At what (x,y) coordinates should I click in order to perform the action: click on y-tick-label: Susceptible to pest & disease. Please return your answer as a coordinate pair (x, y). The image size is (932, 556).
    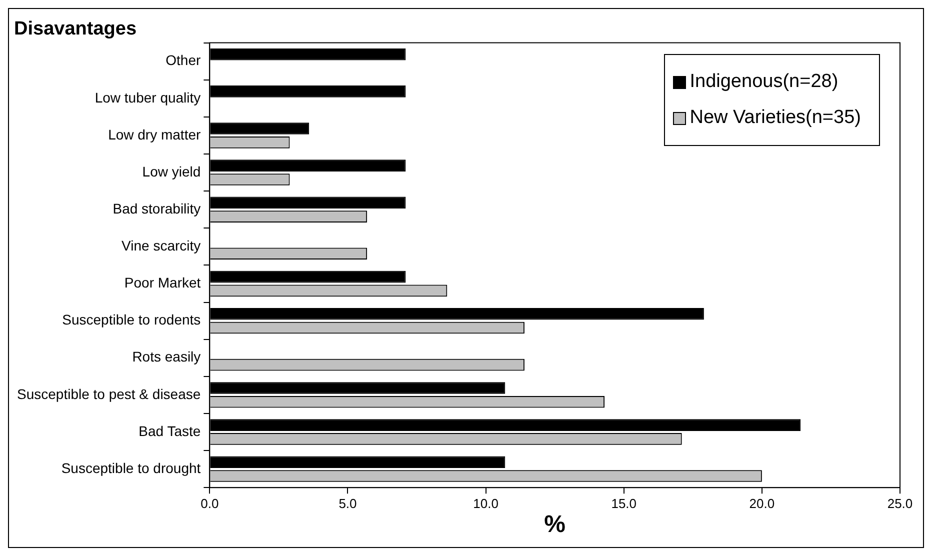
    Looking at the image, I should click on (108, 394).